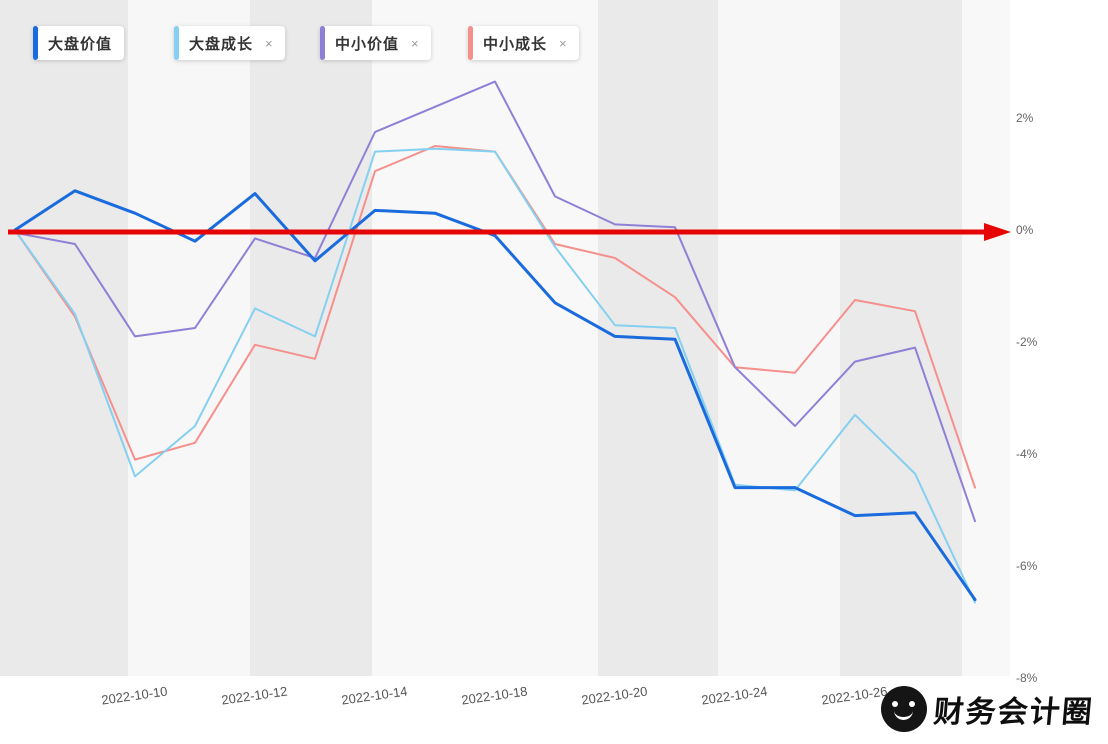 The height and width of the screenshot is (744, 1108). What do you see at coordinates (221, 44) in the screenshot?
I see `legend-item-label: 大盘成长` at bounding box center [221, 44].